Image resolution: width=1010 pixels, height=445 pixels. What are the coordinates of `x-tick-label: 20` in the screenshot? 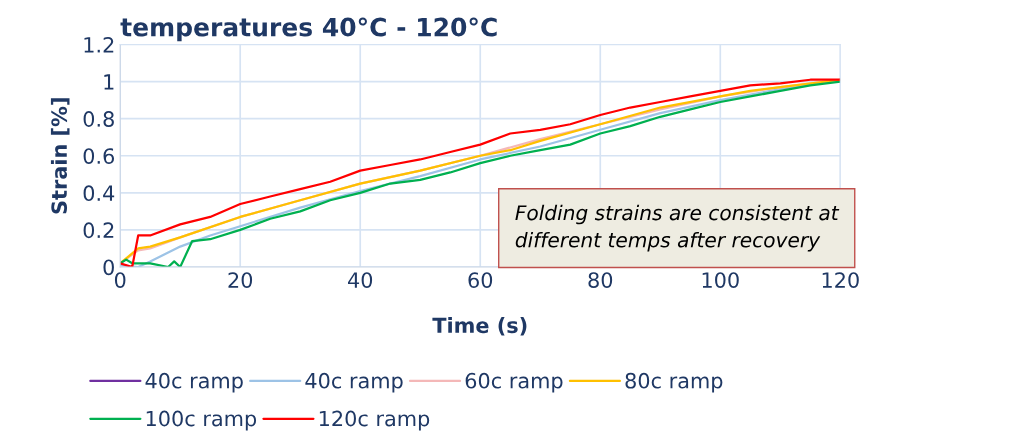 It's located at (240, 280).